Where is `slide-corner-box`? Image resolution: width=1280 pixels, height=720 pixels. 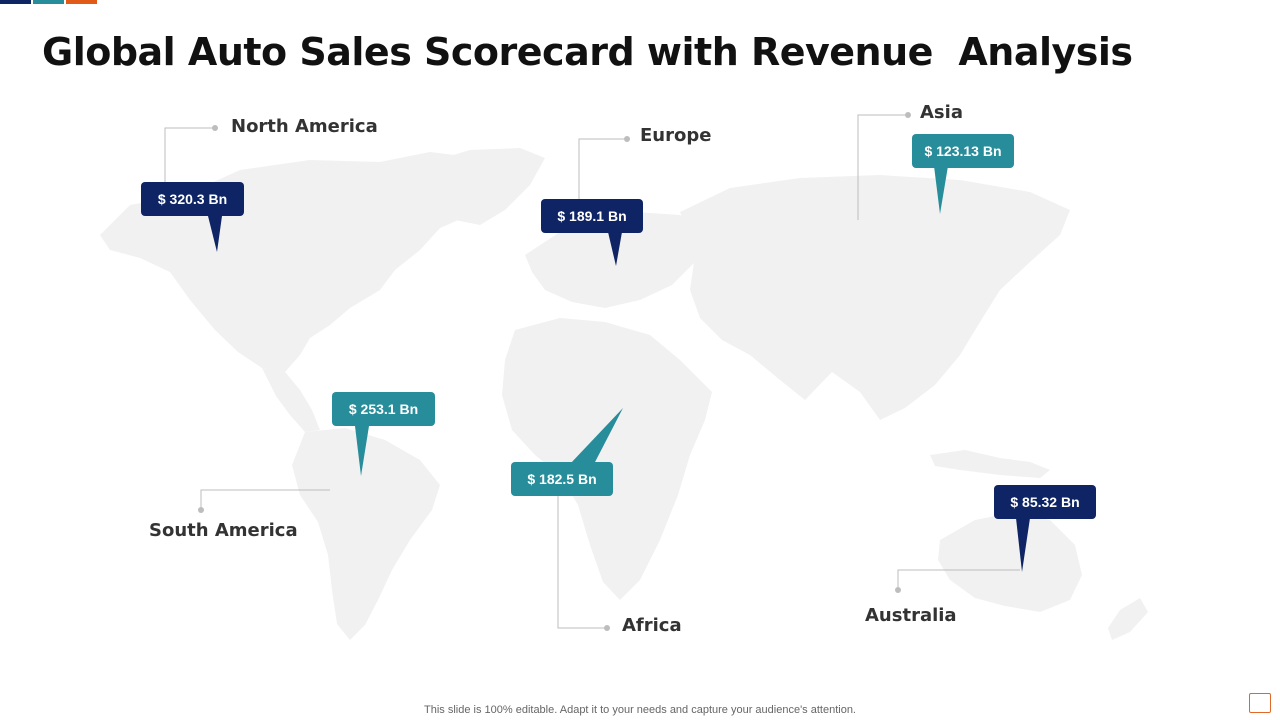
slide-corner-box is located at coordinates (1260, 703).